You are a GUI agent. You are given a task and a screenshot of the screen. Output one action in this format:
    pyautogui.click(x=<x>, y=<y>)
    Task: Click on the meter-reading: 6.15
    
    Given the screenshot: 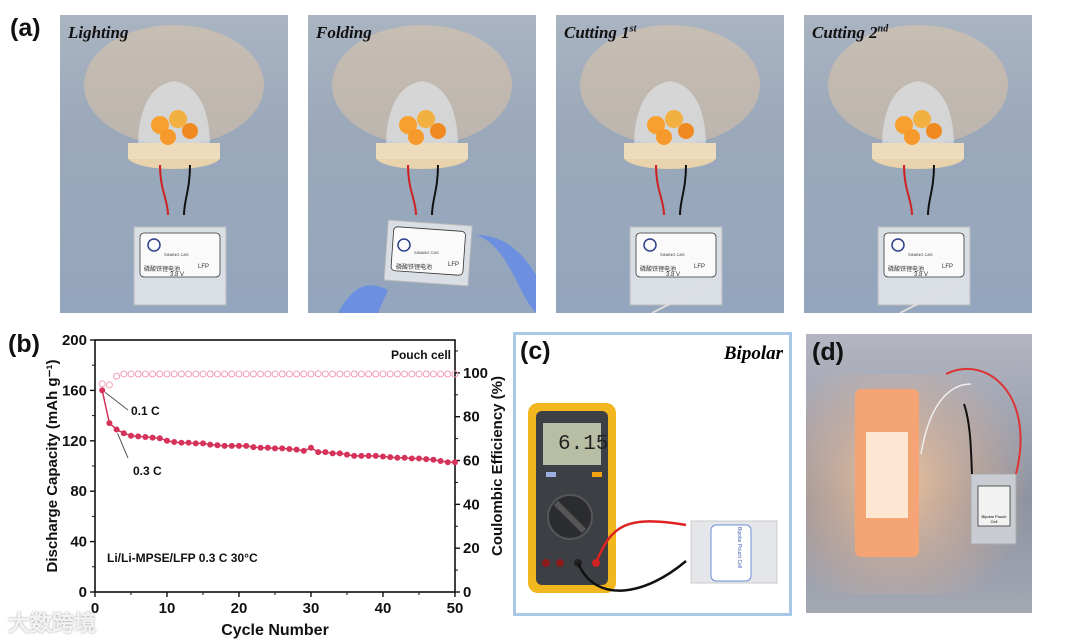 What is the action you would take?
    pyautogui.click(x=583, y=444)
    